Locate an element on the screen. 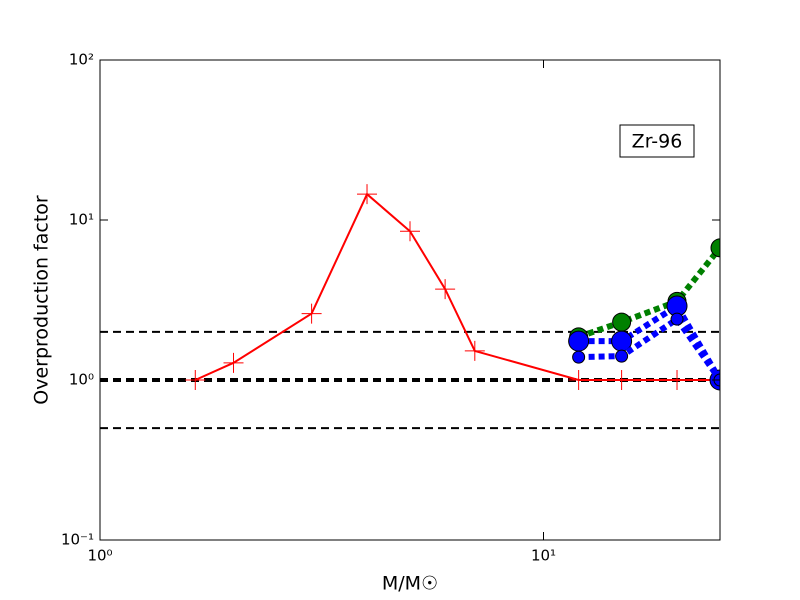 This screenshot has width=800, height=600. x-axis-label: M/M☉ is located at coordinates (410, 584).